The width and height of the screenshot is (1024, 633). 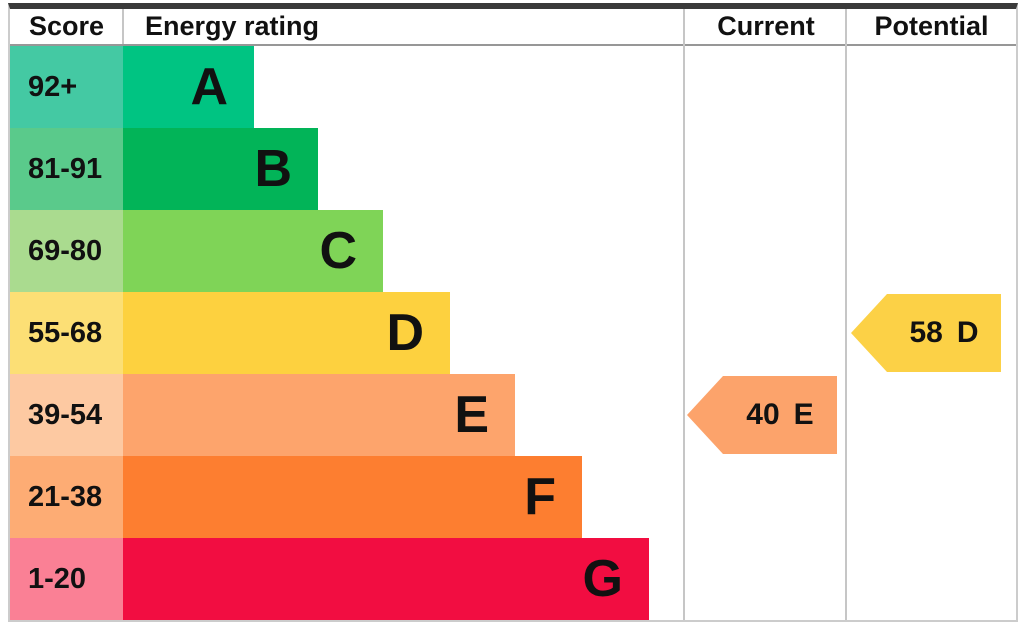 What do you see at coordinates (540, 497) in the screenshot?
I see `band-letter: F` at bounding box center [540, 497].